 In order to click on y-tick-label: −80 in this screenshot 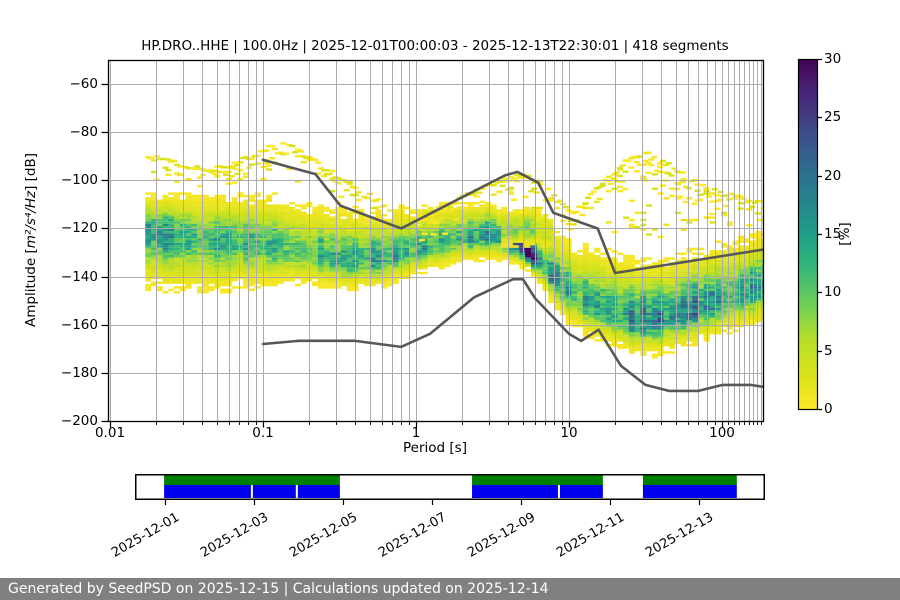, I will do `click(84, 132)`.